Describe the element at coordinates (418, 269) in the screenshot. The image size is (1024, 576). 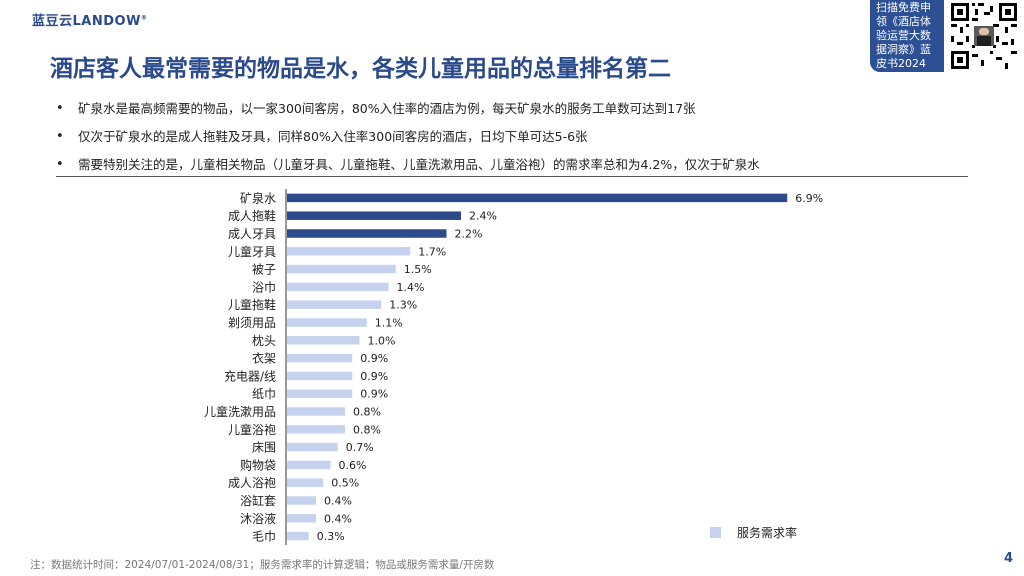
I see `data-label: 1.5%` at that location.